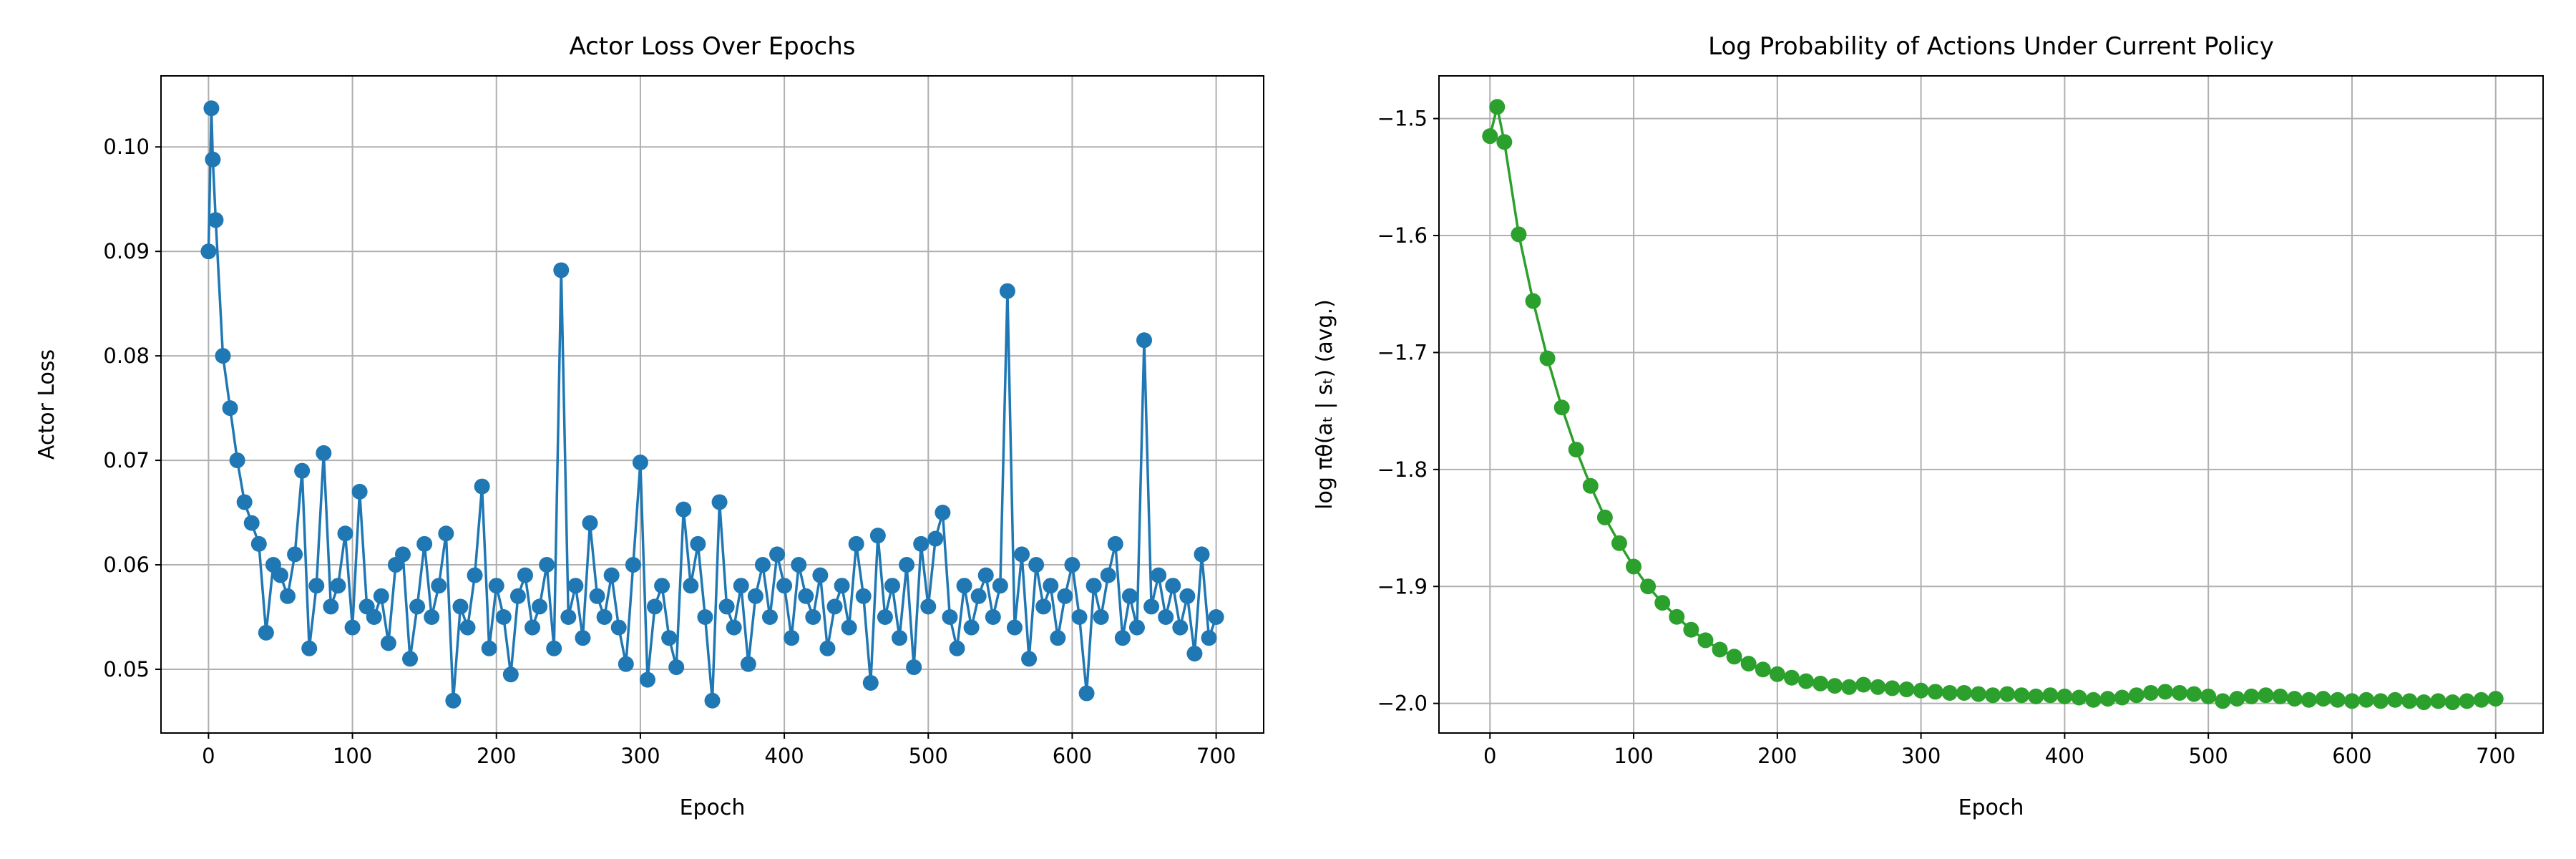 This screenshot has width=2576, height=859. What do you see at coordinates (1402, 586) in the screenshot?
I see `y-tick-label: −1.9` at bounding box center [1402, 586].